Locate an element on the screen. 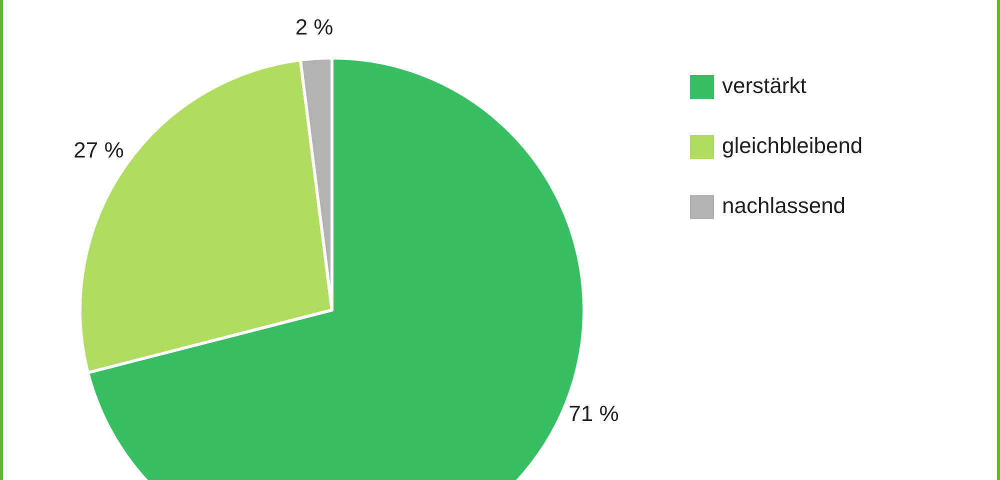  data-label: 71 % is located at coordinates (593, 413).